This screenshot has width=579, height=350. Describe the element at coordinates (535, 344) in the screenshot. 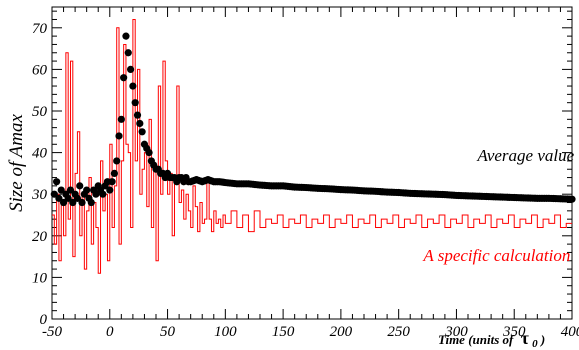

I see `tau-subscript: 0` at that location.